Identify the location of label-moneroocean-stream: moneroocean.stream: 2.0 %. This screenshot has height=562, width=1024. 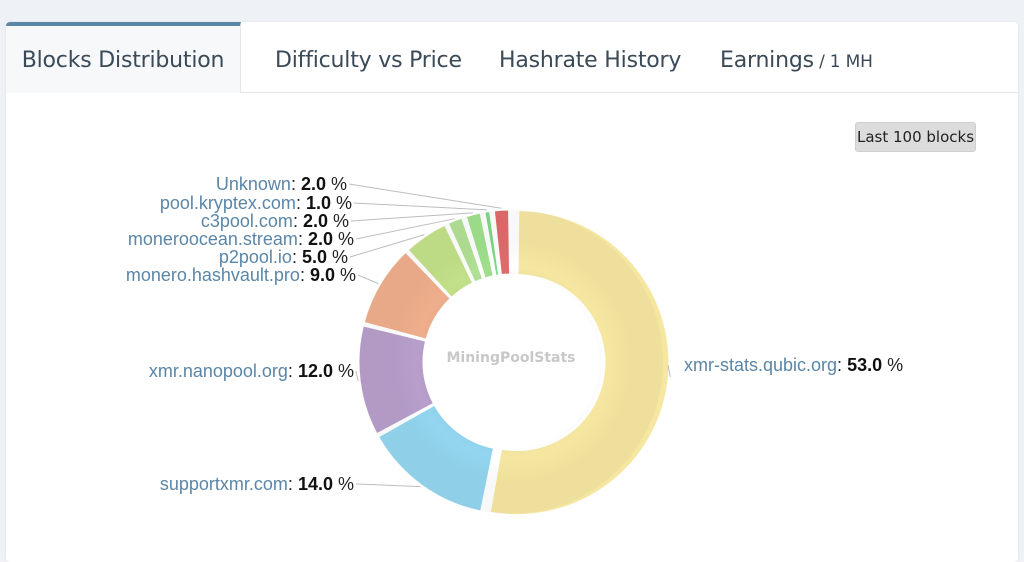
(241, 239).